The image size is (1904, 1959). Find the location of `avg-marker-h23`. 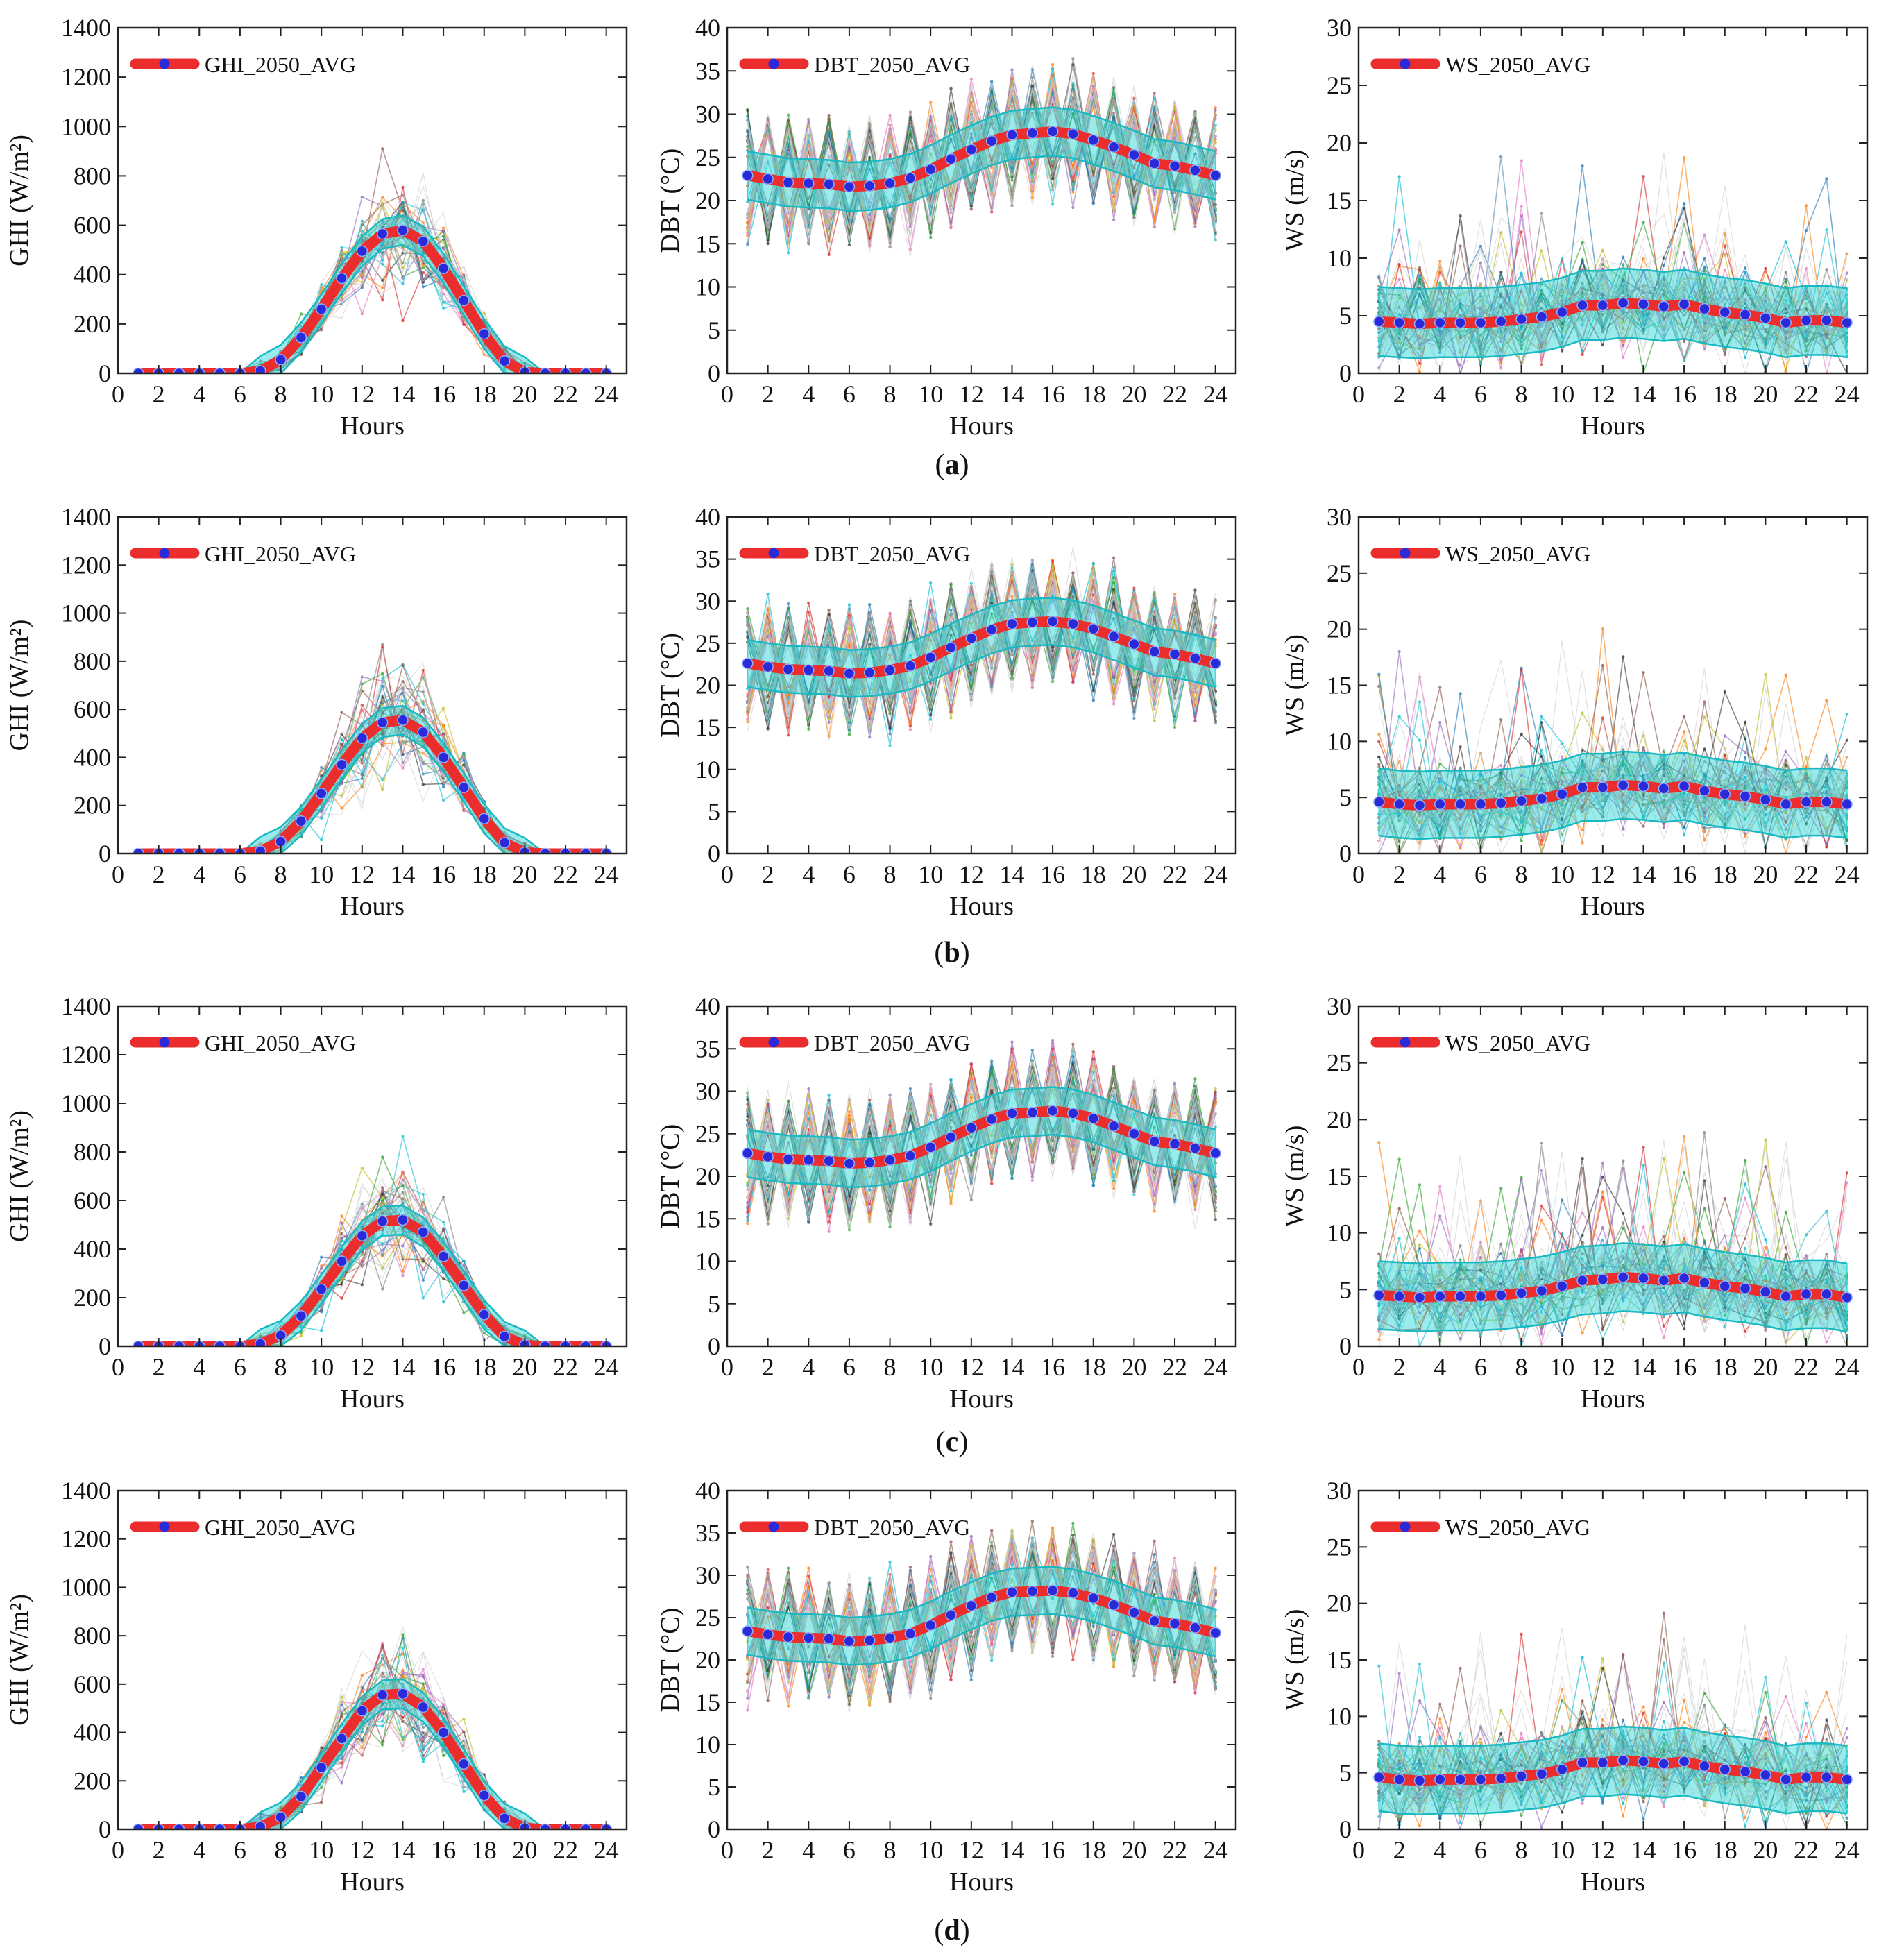

avg-marker-h23 is located at coordinates (586, 370).